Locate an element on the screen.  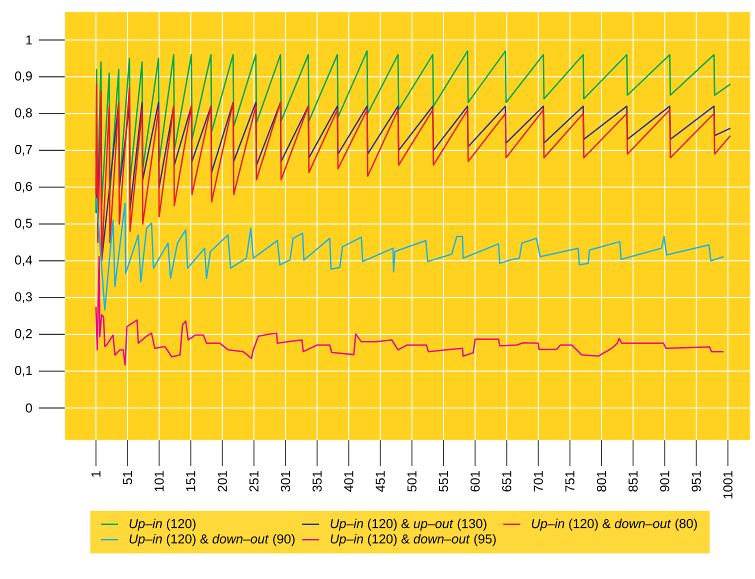
x-tick-label: 901 is located at coordinates (665, 481).